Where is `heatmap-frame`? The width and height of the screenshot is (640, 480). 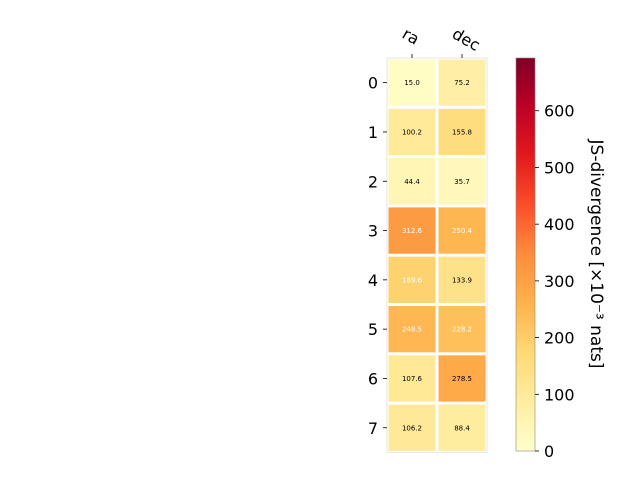
heatmap-frame is located at coordinates (437, 255).